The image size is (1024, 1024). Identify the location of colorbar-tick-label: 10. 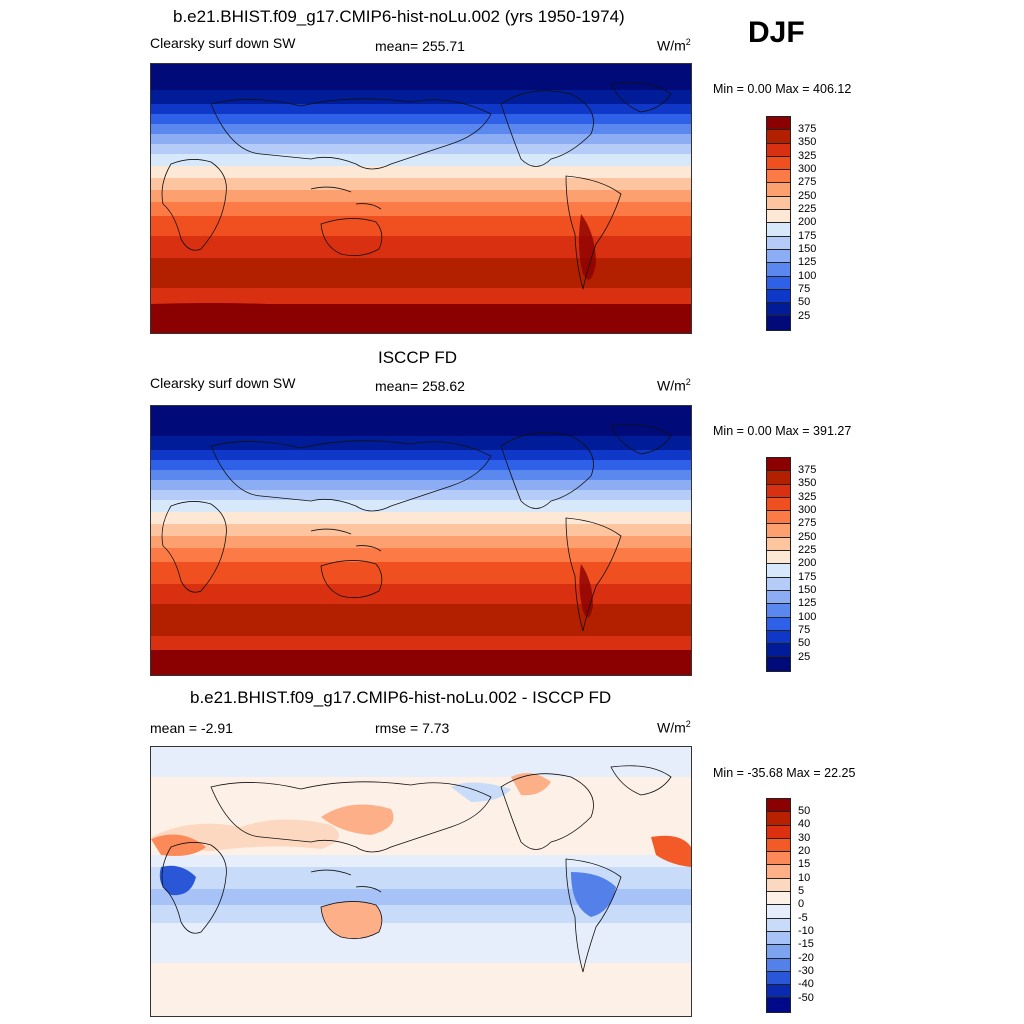
(804, 878).